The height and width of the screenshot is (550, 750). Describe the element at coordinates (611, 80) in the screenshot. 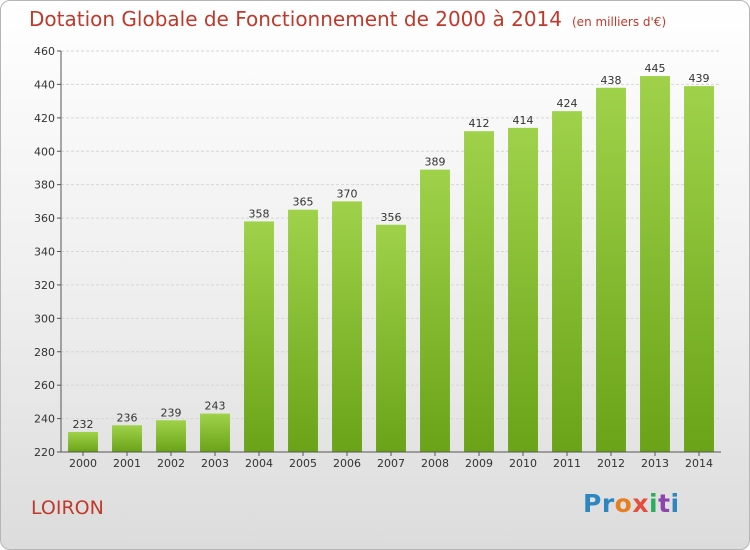

I see `data-label-2012: 438` at that location.